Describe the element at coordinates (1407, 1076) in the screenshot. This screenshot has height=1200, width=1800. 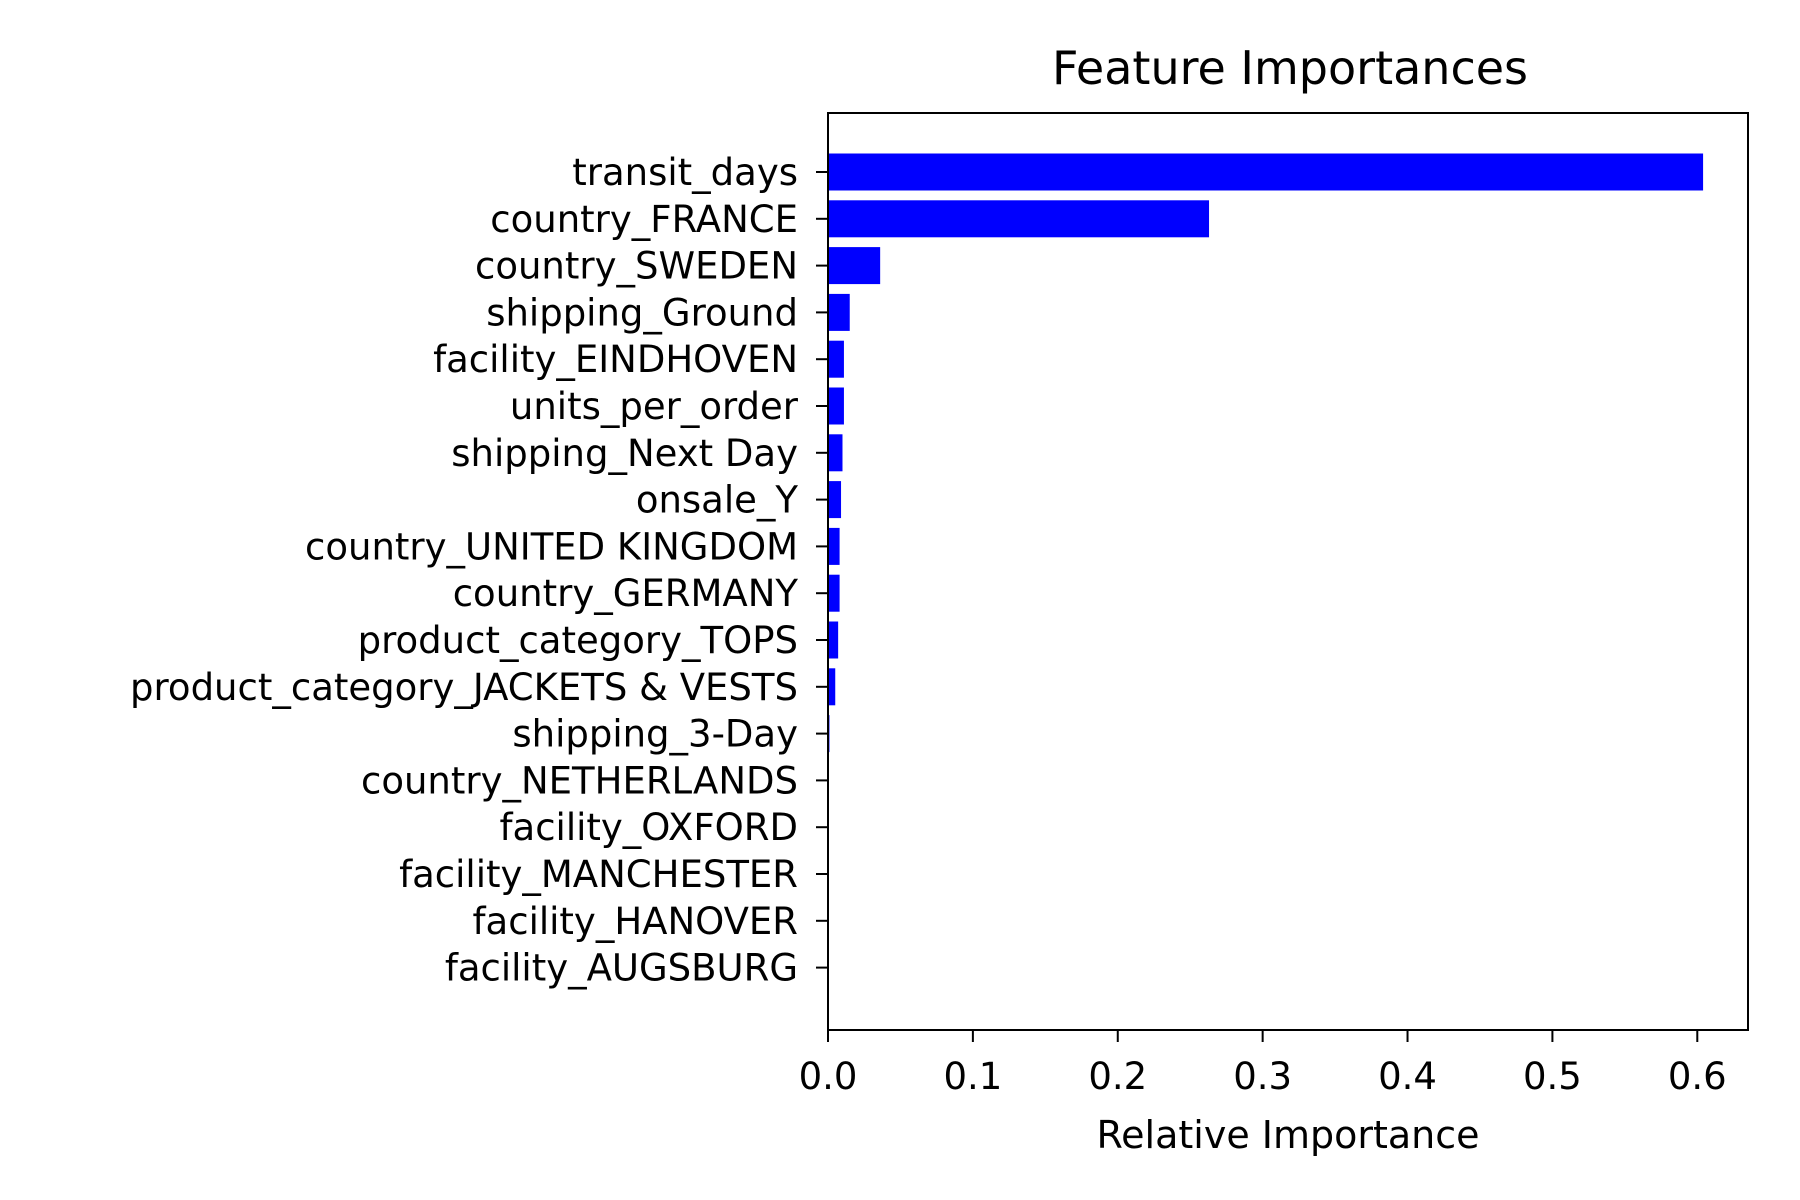
I see `x-tick-label-4: 0.4` at that location.